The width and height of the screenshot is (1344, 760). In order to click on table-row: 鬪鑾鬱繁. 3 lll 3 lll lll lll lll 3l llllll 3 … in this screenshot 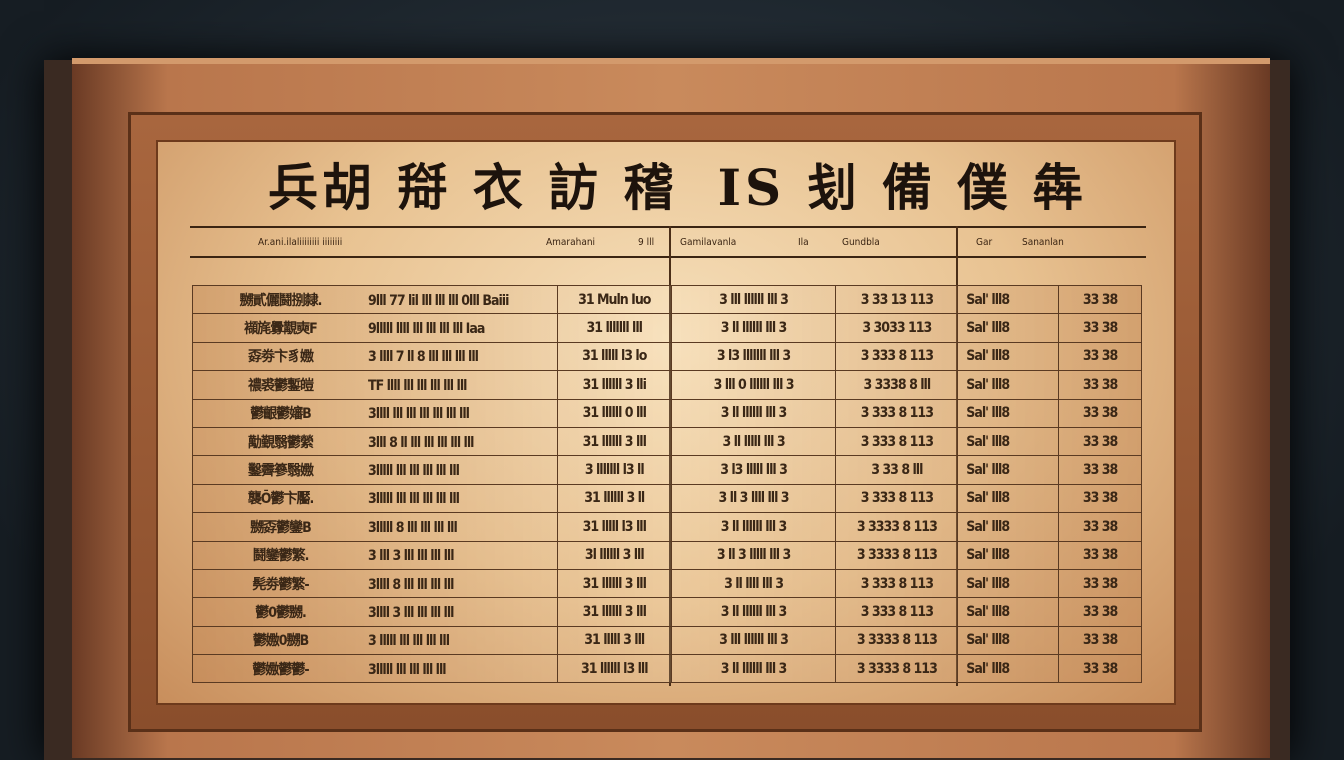, I will do `click(667, 555)`.